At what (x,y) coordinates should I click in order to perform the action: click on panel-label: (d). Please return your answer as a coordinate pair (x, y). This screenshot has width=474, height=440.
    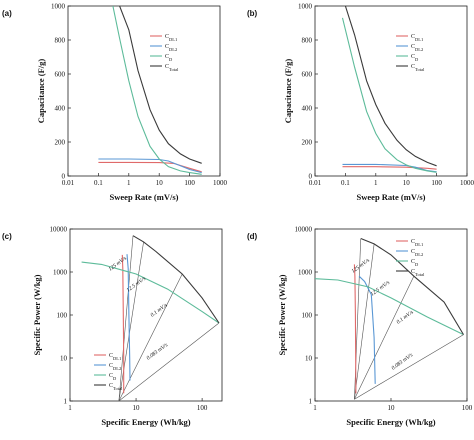
    Looking at the image, I should click on (252, 236).